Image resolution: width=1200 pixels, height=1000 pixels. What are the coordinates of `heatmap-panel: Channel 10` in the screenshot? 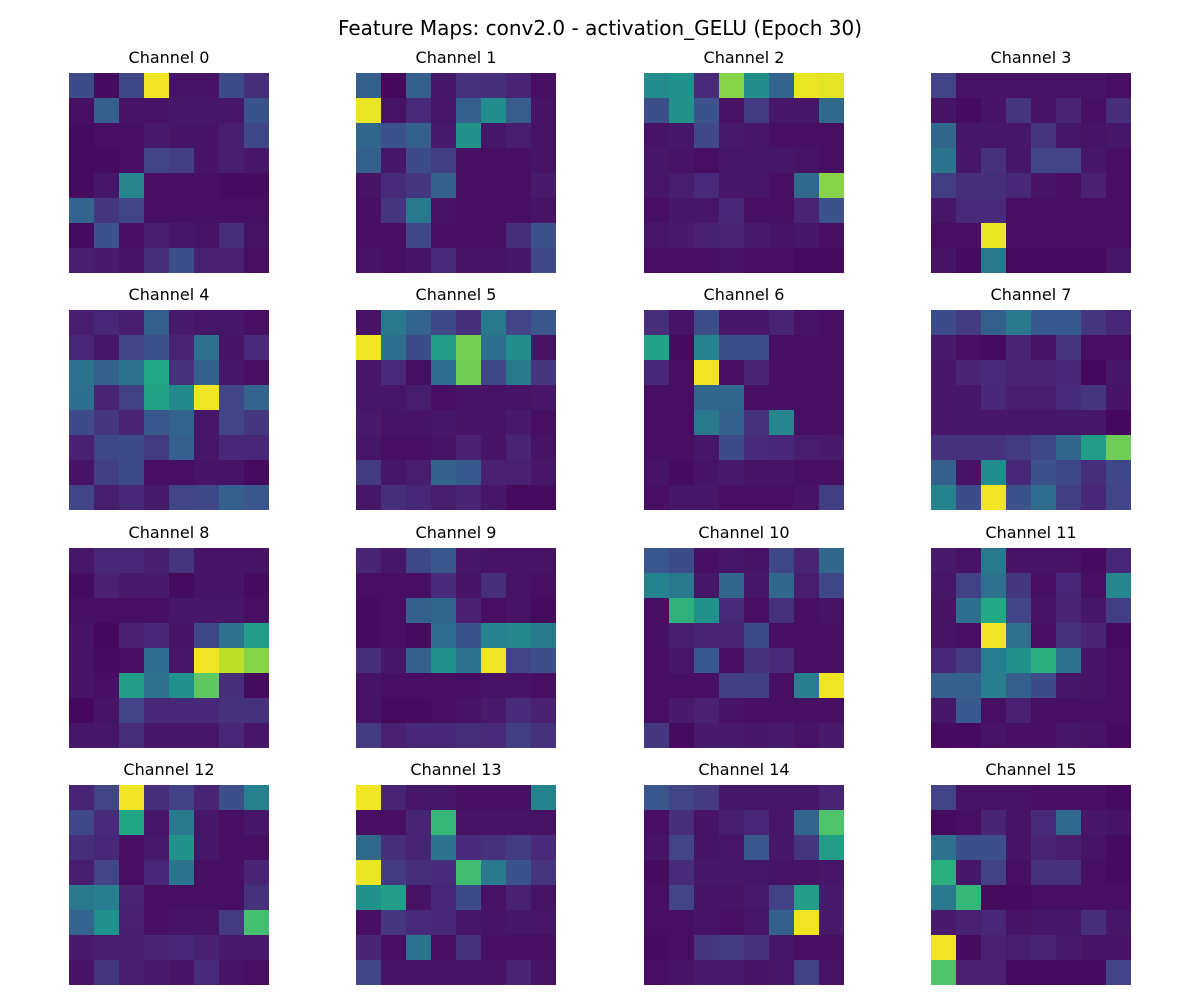 It's located at (744, 635).